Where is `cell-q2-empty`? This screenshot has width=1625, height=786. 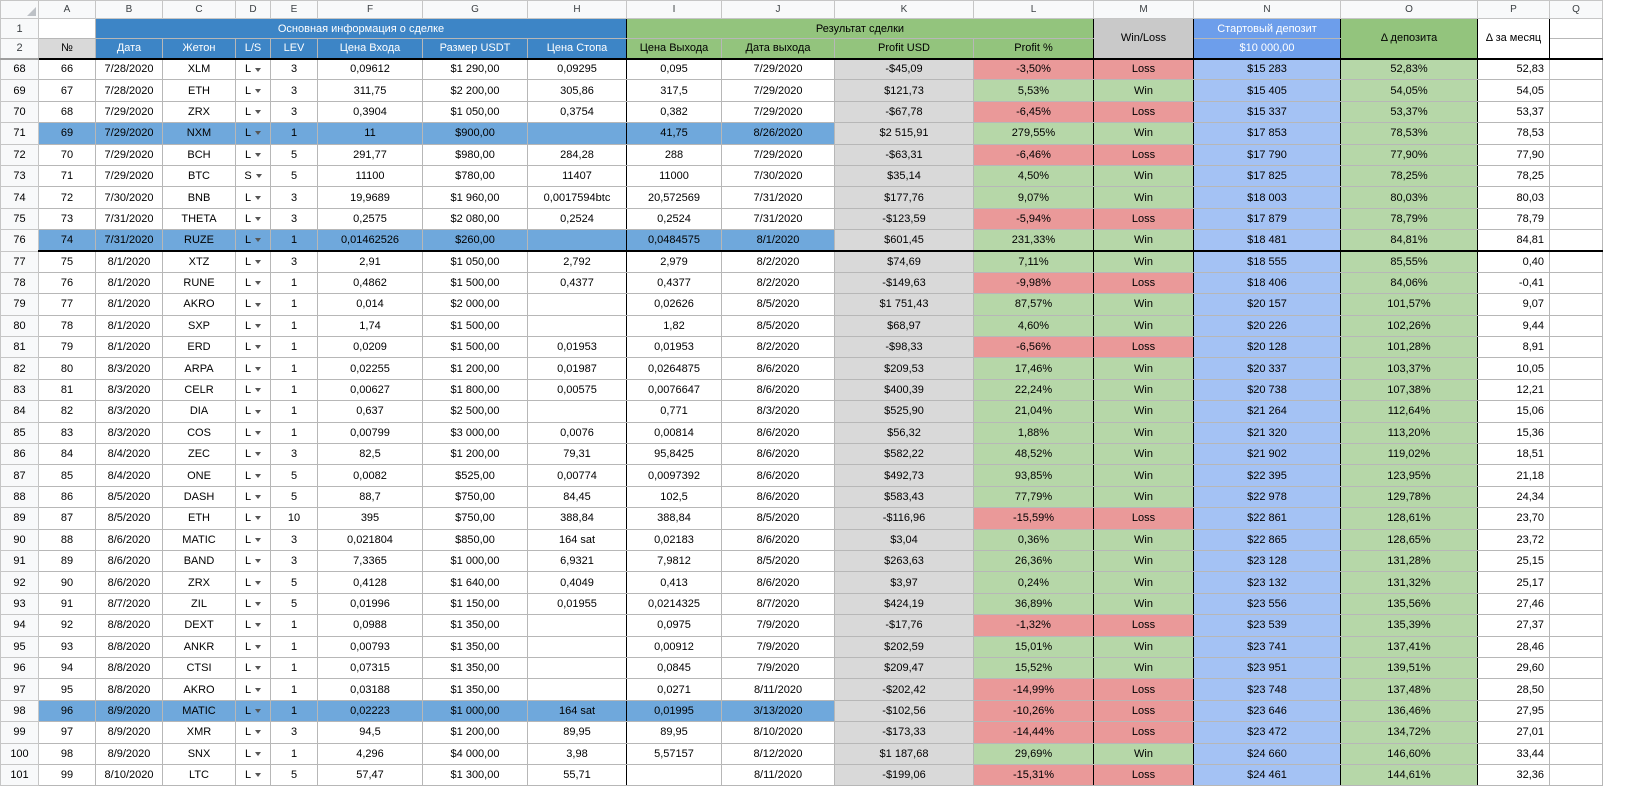
cell-q2-empty is located at coordinates (1576, 49).